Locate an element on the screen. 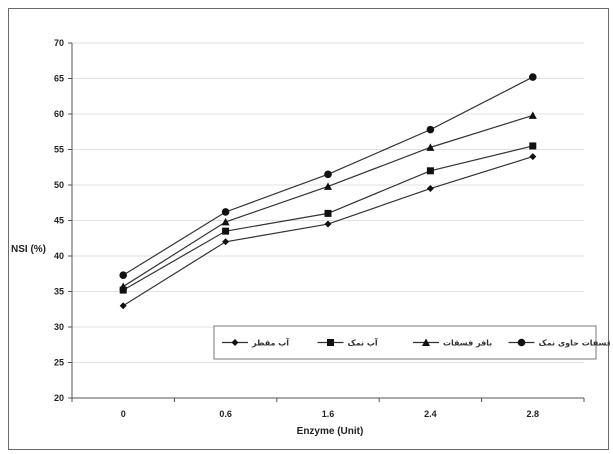  x-tick-label: 2.4 is located at coordinates (430, 414).